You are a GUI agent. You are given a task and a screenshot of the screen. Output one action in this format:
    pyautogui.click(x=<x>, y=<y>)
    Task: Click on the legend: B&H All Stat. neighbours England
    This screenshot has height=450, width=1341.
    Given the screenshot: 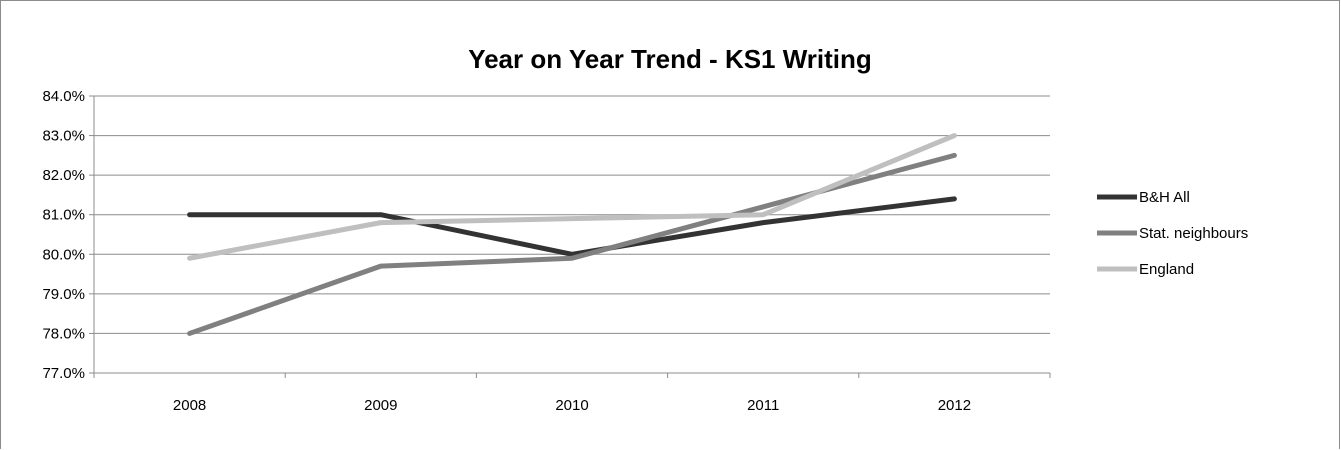 What is the action you would take?
    pyautogui.click(x=1172, y=233)
    